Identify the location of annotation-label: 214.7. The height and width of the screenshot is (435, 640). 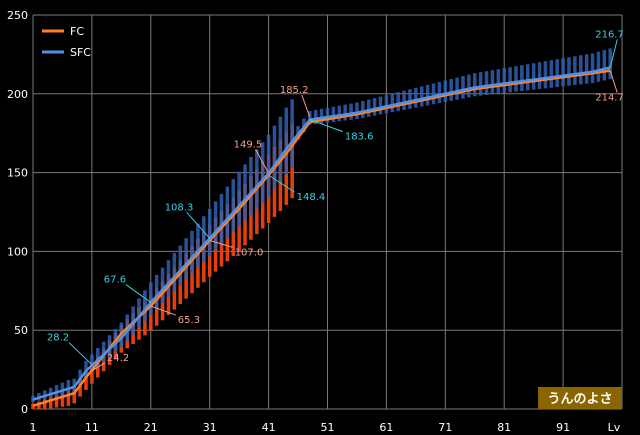
(609, 98).